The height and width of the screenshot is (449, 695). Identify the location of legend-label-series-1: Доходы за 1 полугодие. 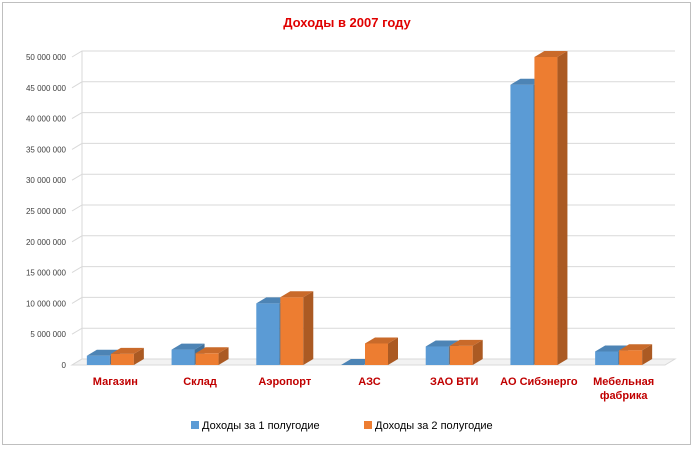
(261, 426).